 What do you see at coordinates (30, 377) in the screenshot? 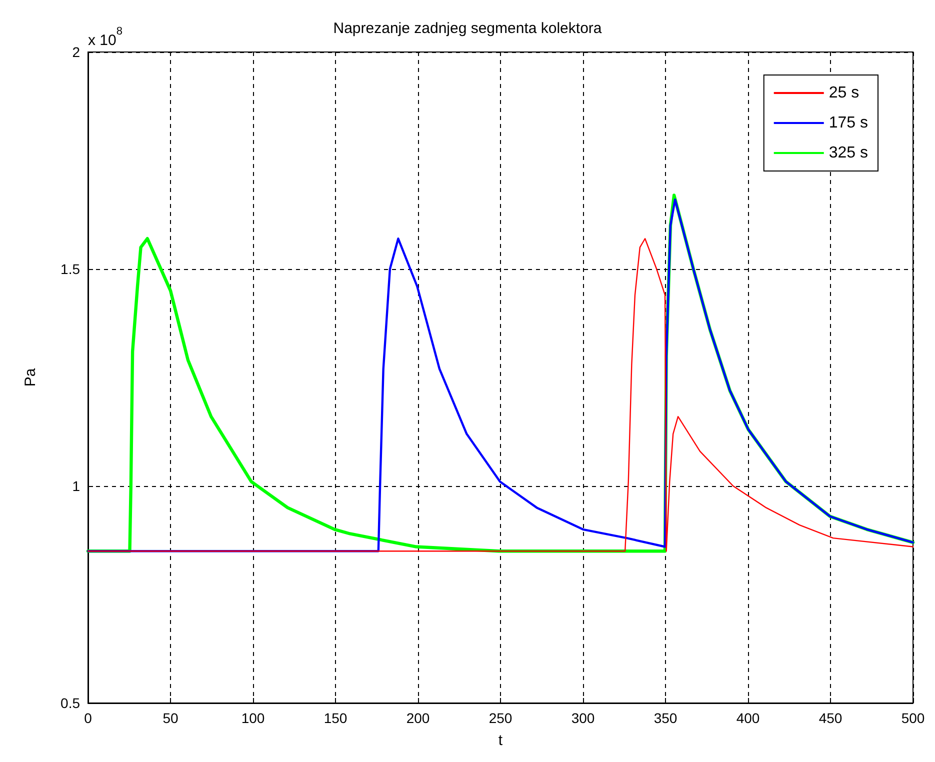
I see `y-axis-title: Pa` at bounding box center [30, 377].